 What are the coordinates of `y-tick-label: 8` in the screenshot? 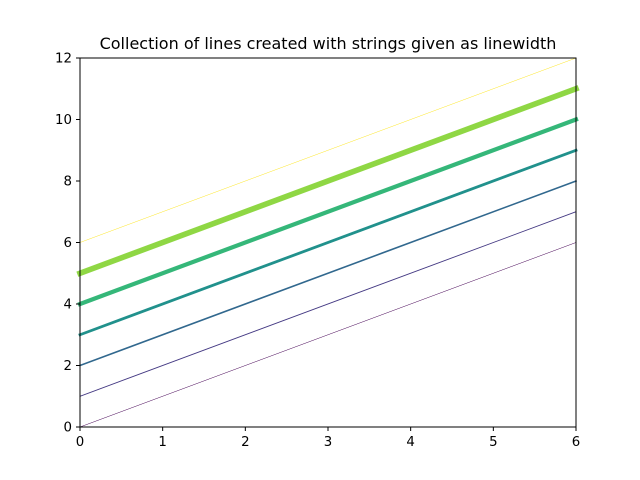 It's located at (68, 182).